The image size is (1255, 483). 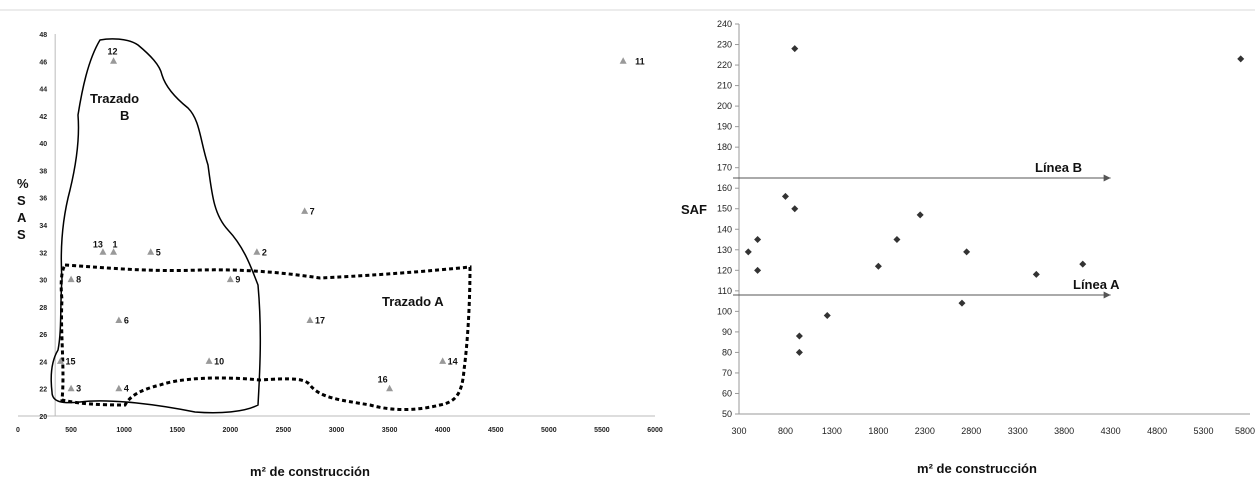 What do you see at coordinates (1064, 431) in the screenshot?
I see `c2-x-tick-label: 3800` at bounding box center [1064, 431].